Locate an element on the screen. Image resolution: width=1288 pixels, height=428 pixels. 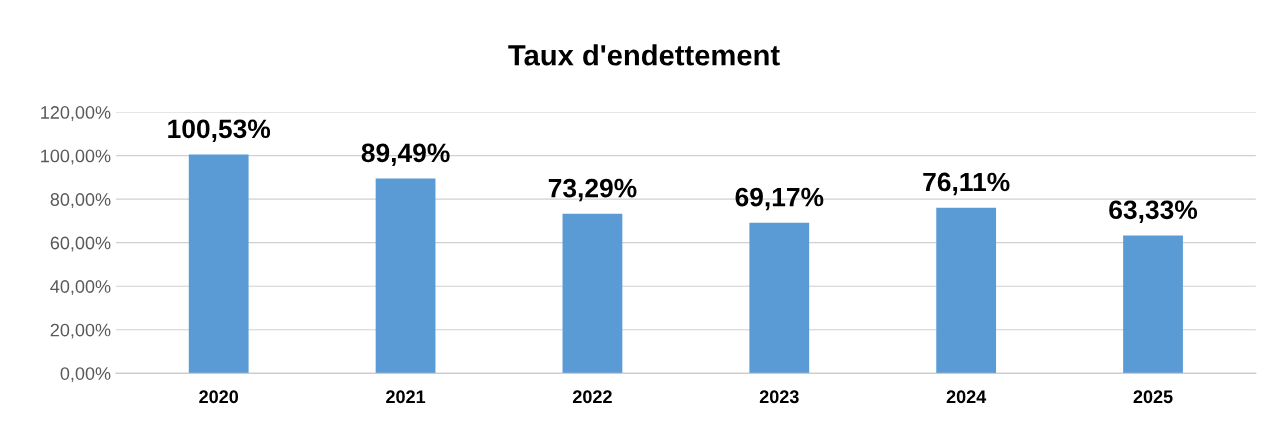
data-label: 76,11% is located at coordinates (966, 184).